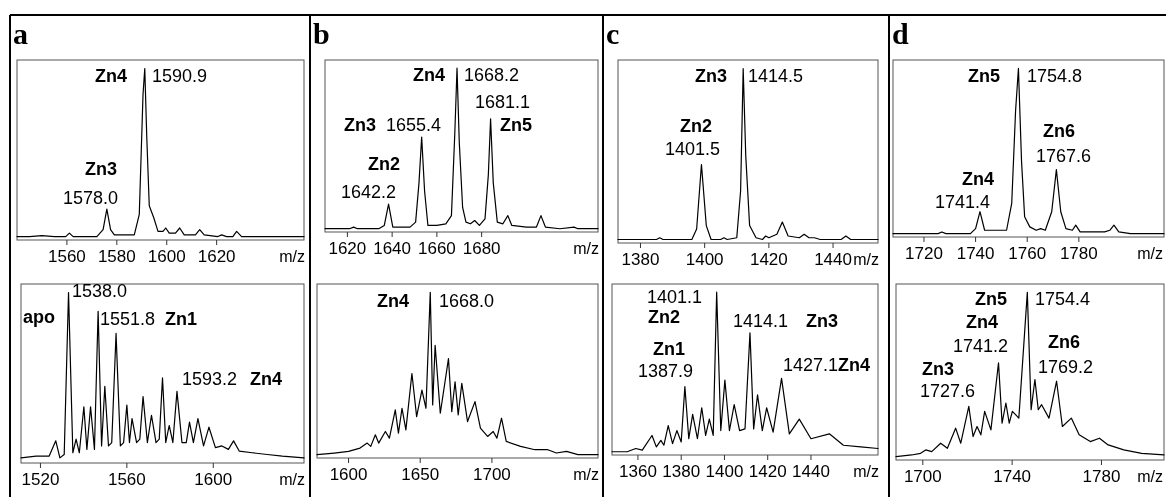 The height and width of the screenshot is (497, 1166). What do you see at coordinates (116, 256) in the screenshot?
I see `x-tick-label: 1580` at bounding box center [116, 256].